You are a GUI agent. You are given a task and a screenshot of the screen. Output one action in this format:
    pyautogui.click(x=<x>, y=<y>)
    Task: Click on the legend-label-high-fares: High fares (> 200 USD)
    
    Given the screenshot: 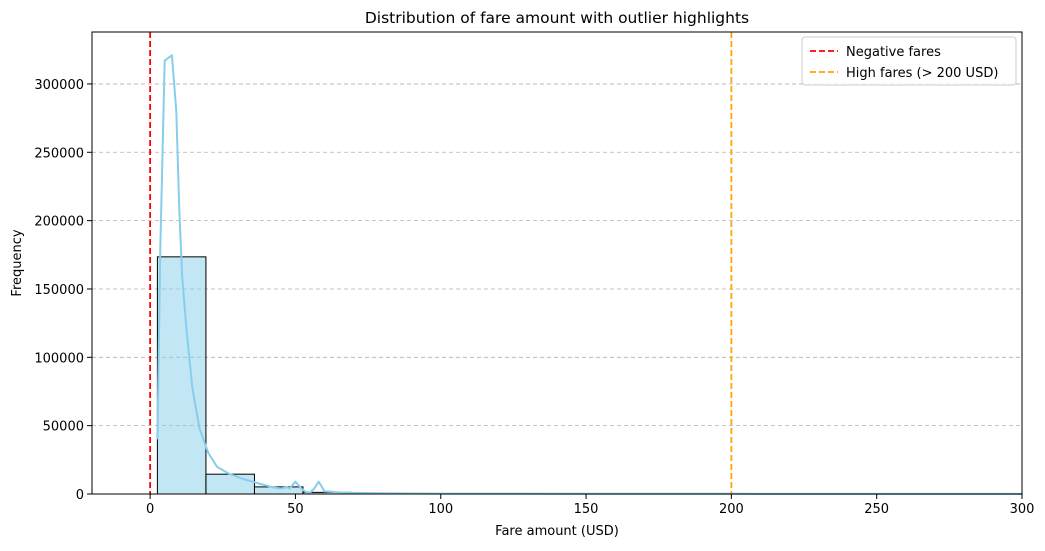 What is the action you would take?
    pyautogui.click(x=922, y=73)
    